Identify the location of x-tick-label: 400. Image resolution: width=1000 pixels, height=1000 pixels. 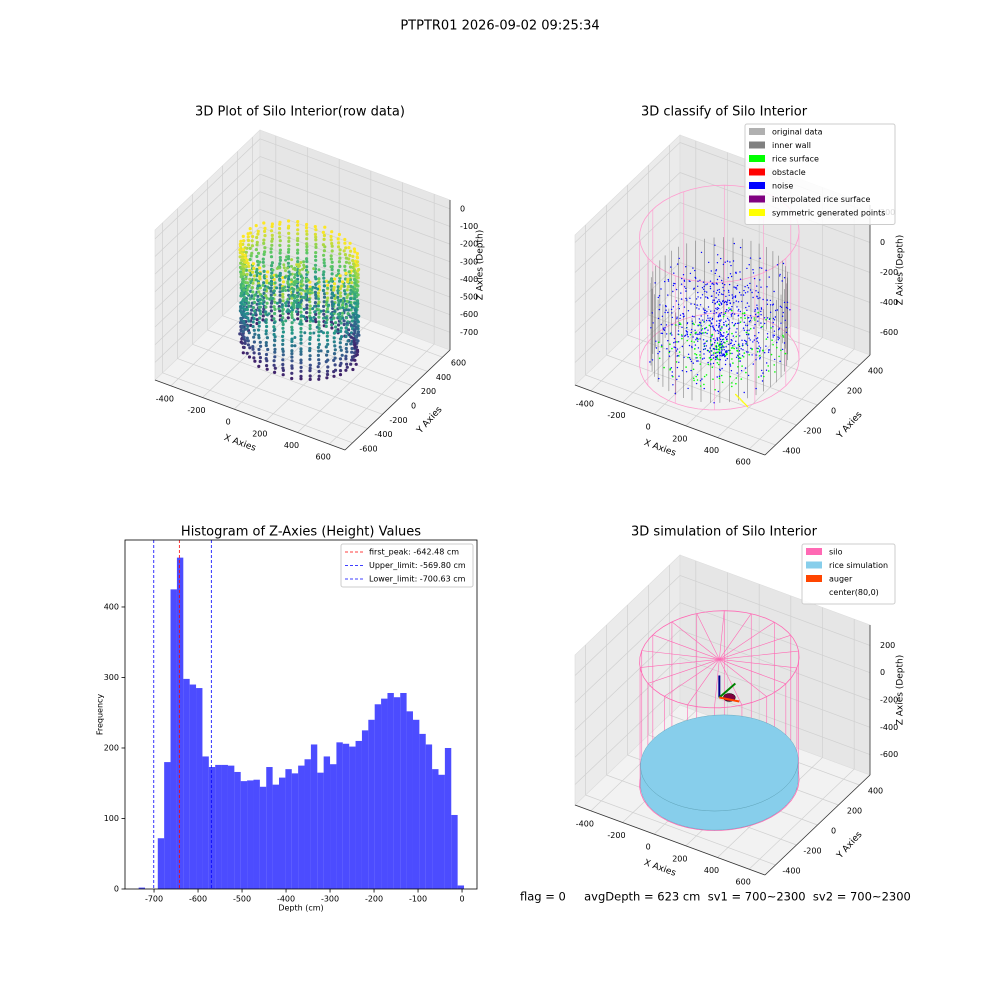
(711, 450).